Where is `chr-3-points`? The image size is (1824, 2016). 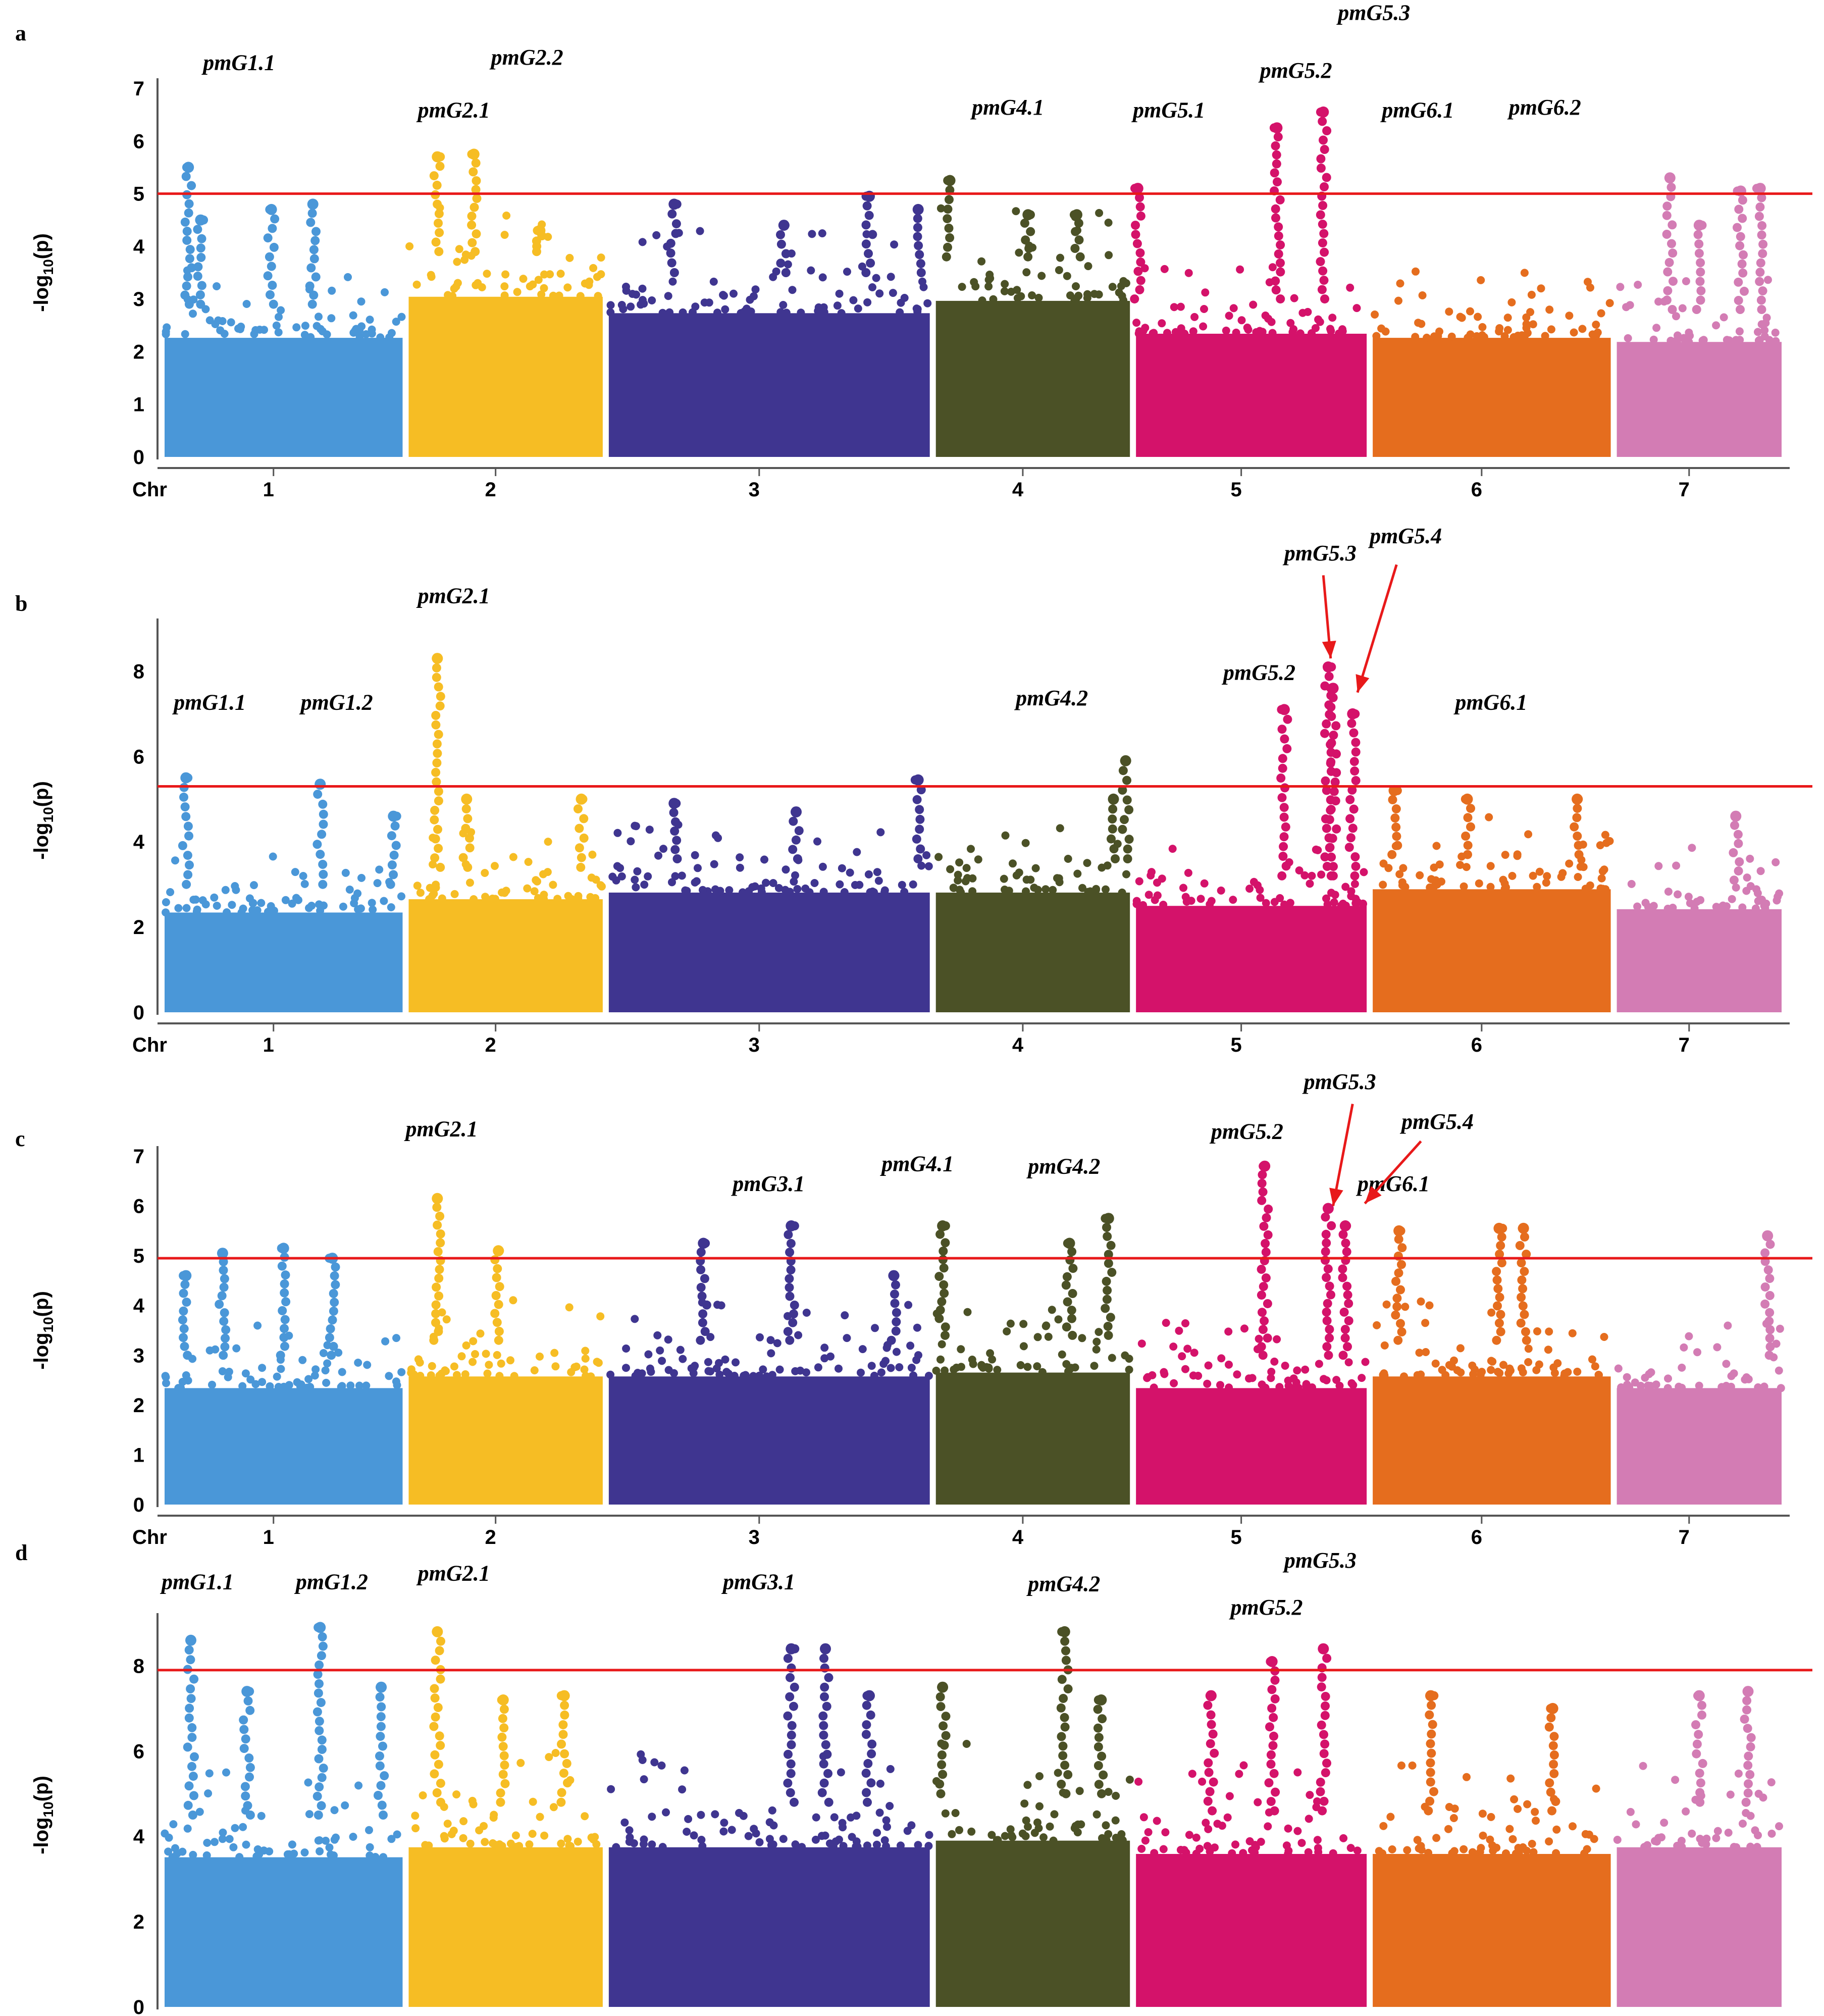
chr-3-points is located at coordinates (769, 1402).